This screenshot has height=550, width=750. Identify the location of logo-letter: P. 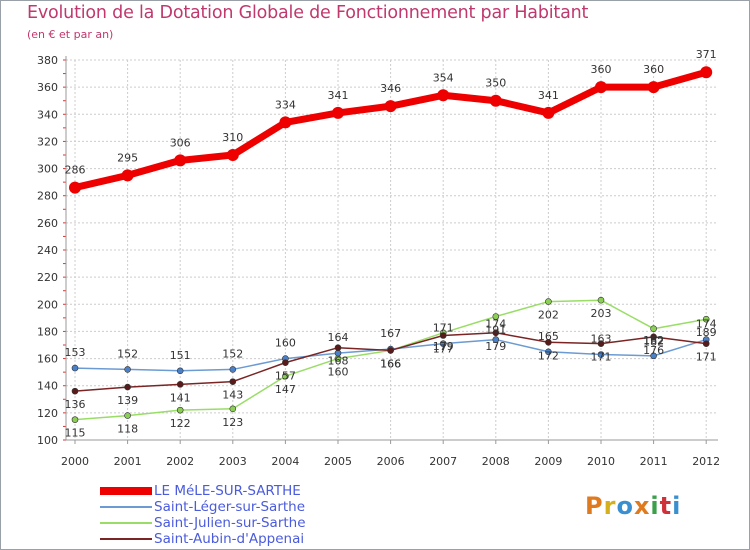
(594, 506).